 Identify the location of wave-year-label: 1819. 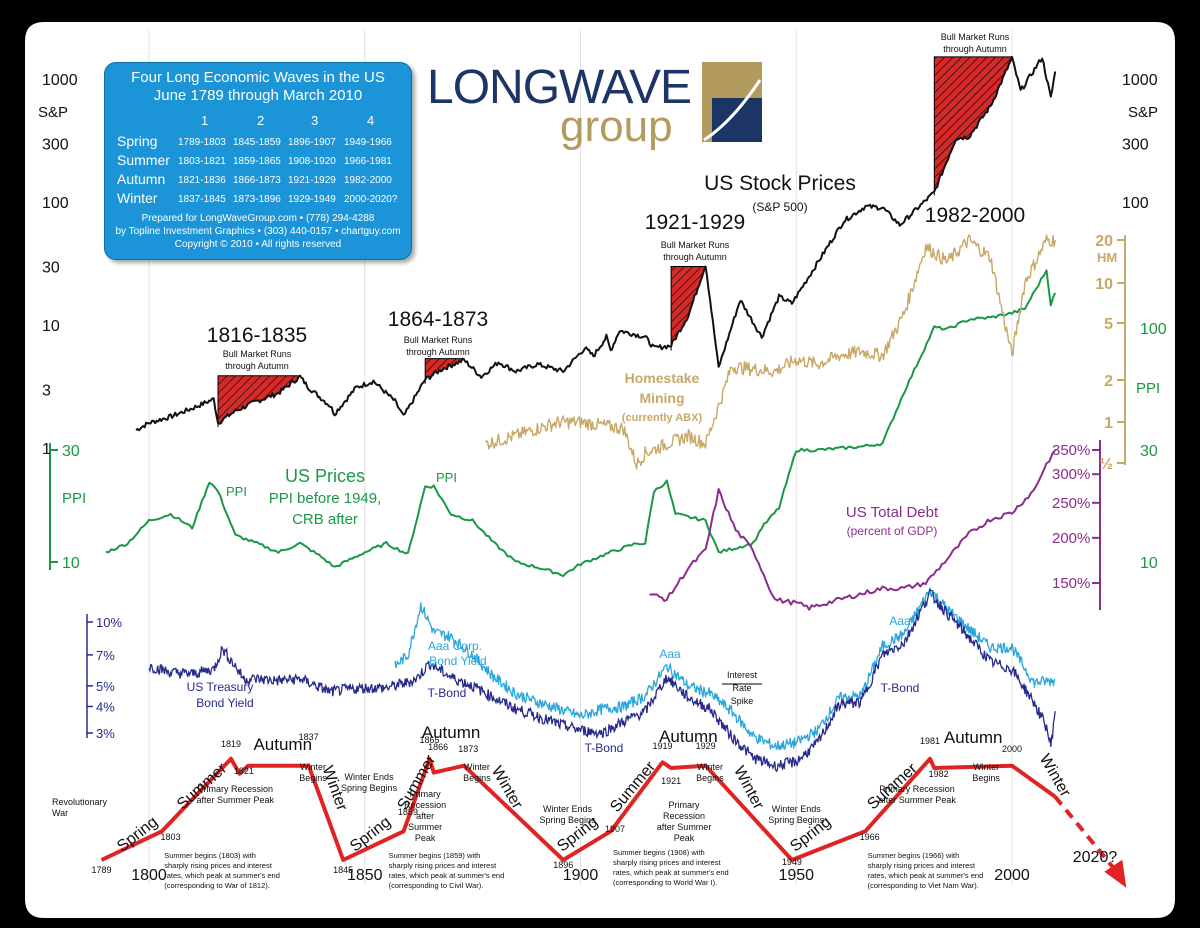
(231, 744).